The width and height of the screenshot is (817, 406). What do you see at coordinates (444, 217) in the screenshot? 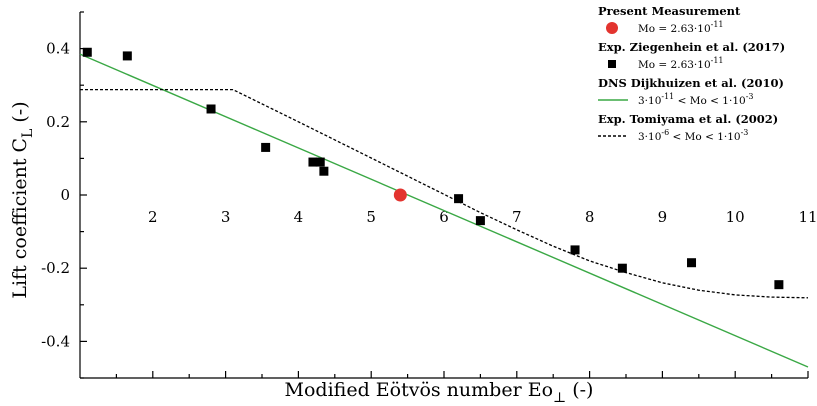
I see `x-tick-label: 6` at bounding box center [444, 217].